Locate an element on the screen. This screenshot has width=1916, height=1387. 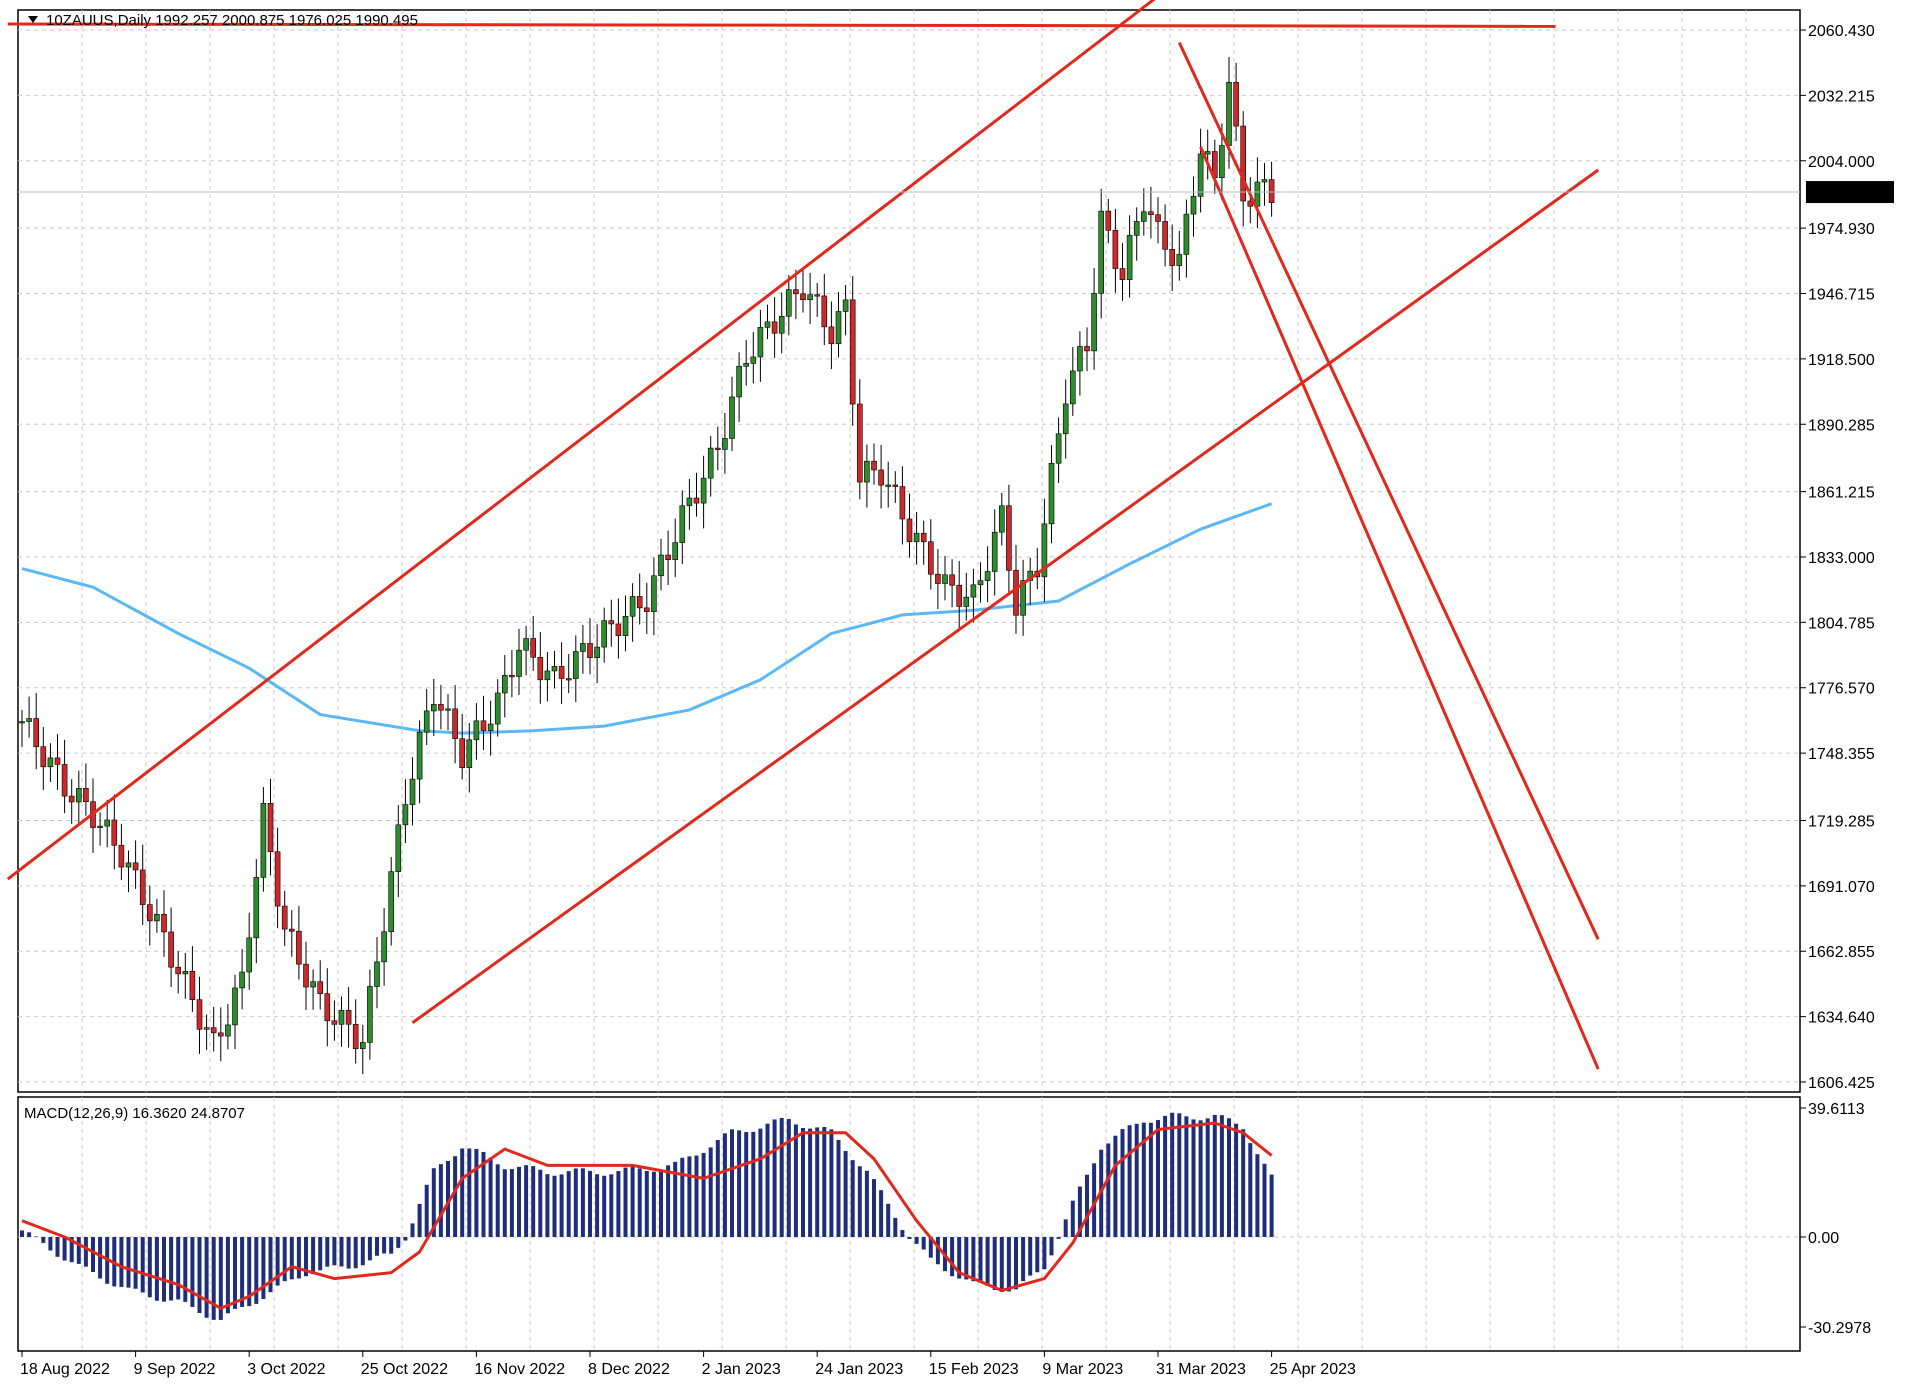
price-tick-label: 1861.215 is located at coordinates (1841, 493).